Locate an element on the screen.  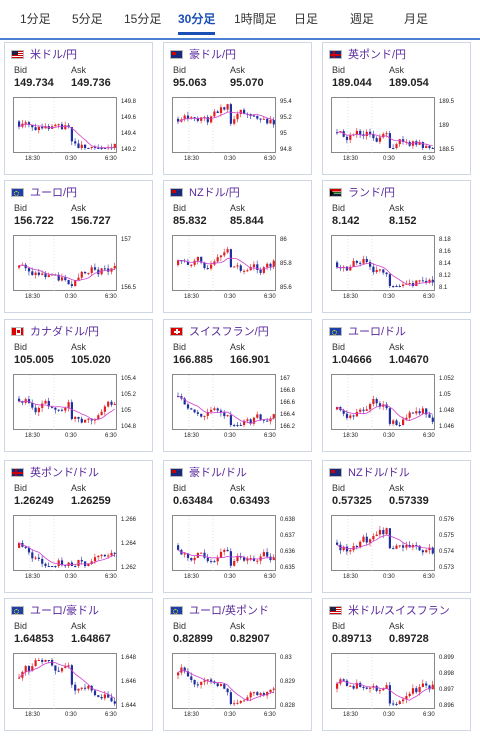
currency-pair-name: ランド/円 is located at coordinates (372, 193).